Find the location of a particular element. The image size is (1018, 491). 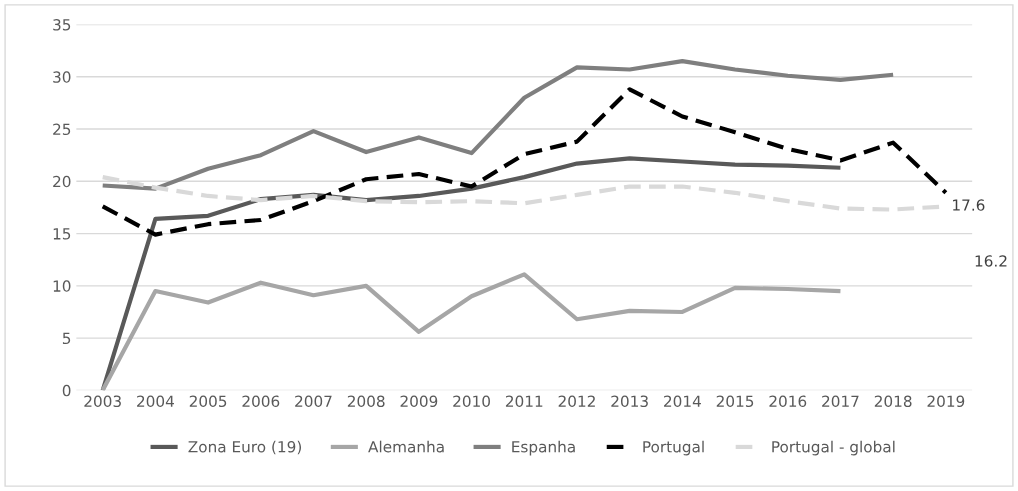

y-tick-label: 25 is located at coordinates (62, 129).